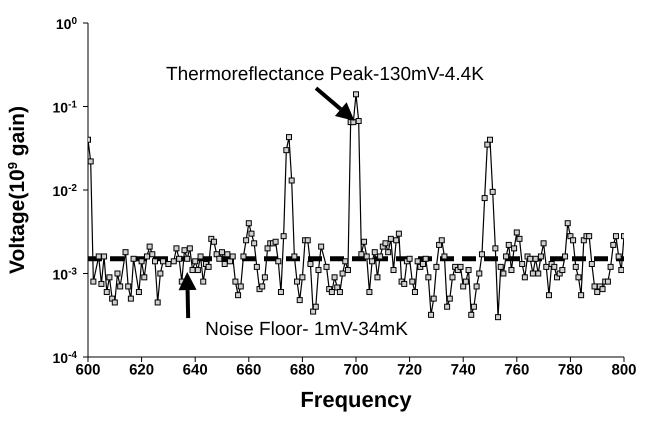 This screenshot has height=422, width=647. What do you see at coordinates (570, 370) in the screenshot?
I see `x-tick-label: 780` at bounding box center [570, 370].